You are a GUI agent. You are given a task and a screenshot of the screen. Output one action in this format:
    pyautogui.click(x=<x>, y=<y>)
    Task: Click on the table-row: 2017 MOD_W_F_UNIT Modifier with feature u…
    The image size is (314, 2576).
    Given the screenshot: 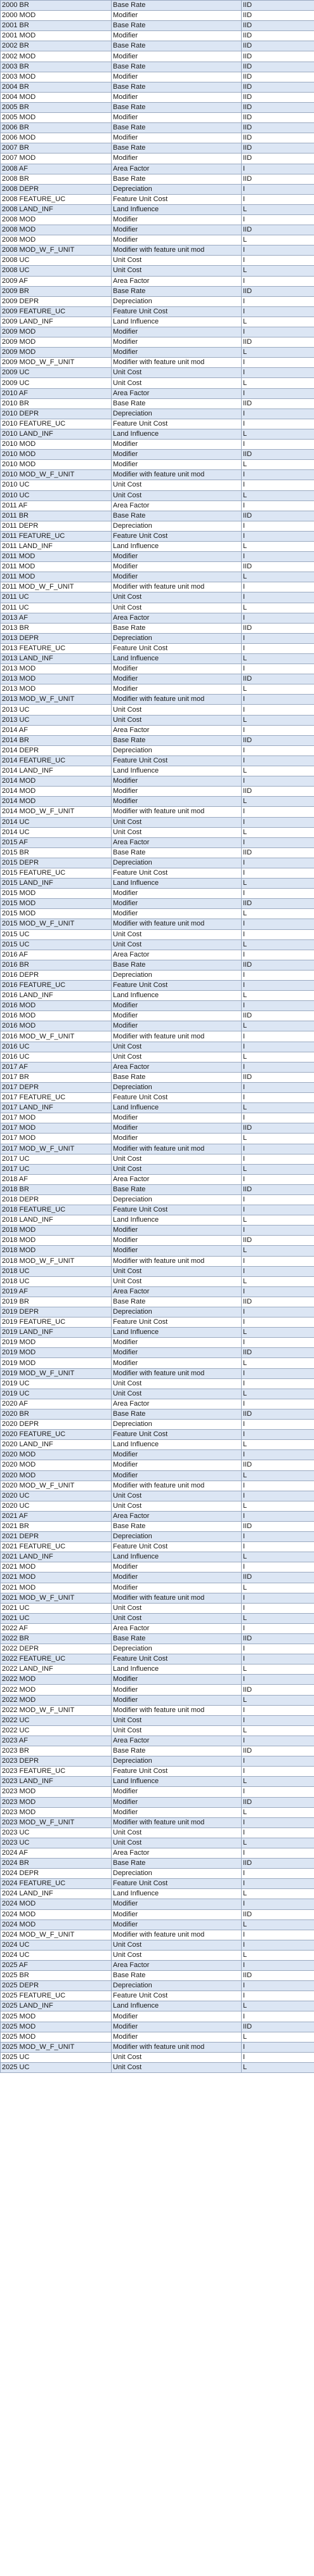 What is the action you would take?
    pyautogui.click(x=157, y=1149)
    